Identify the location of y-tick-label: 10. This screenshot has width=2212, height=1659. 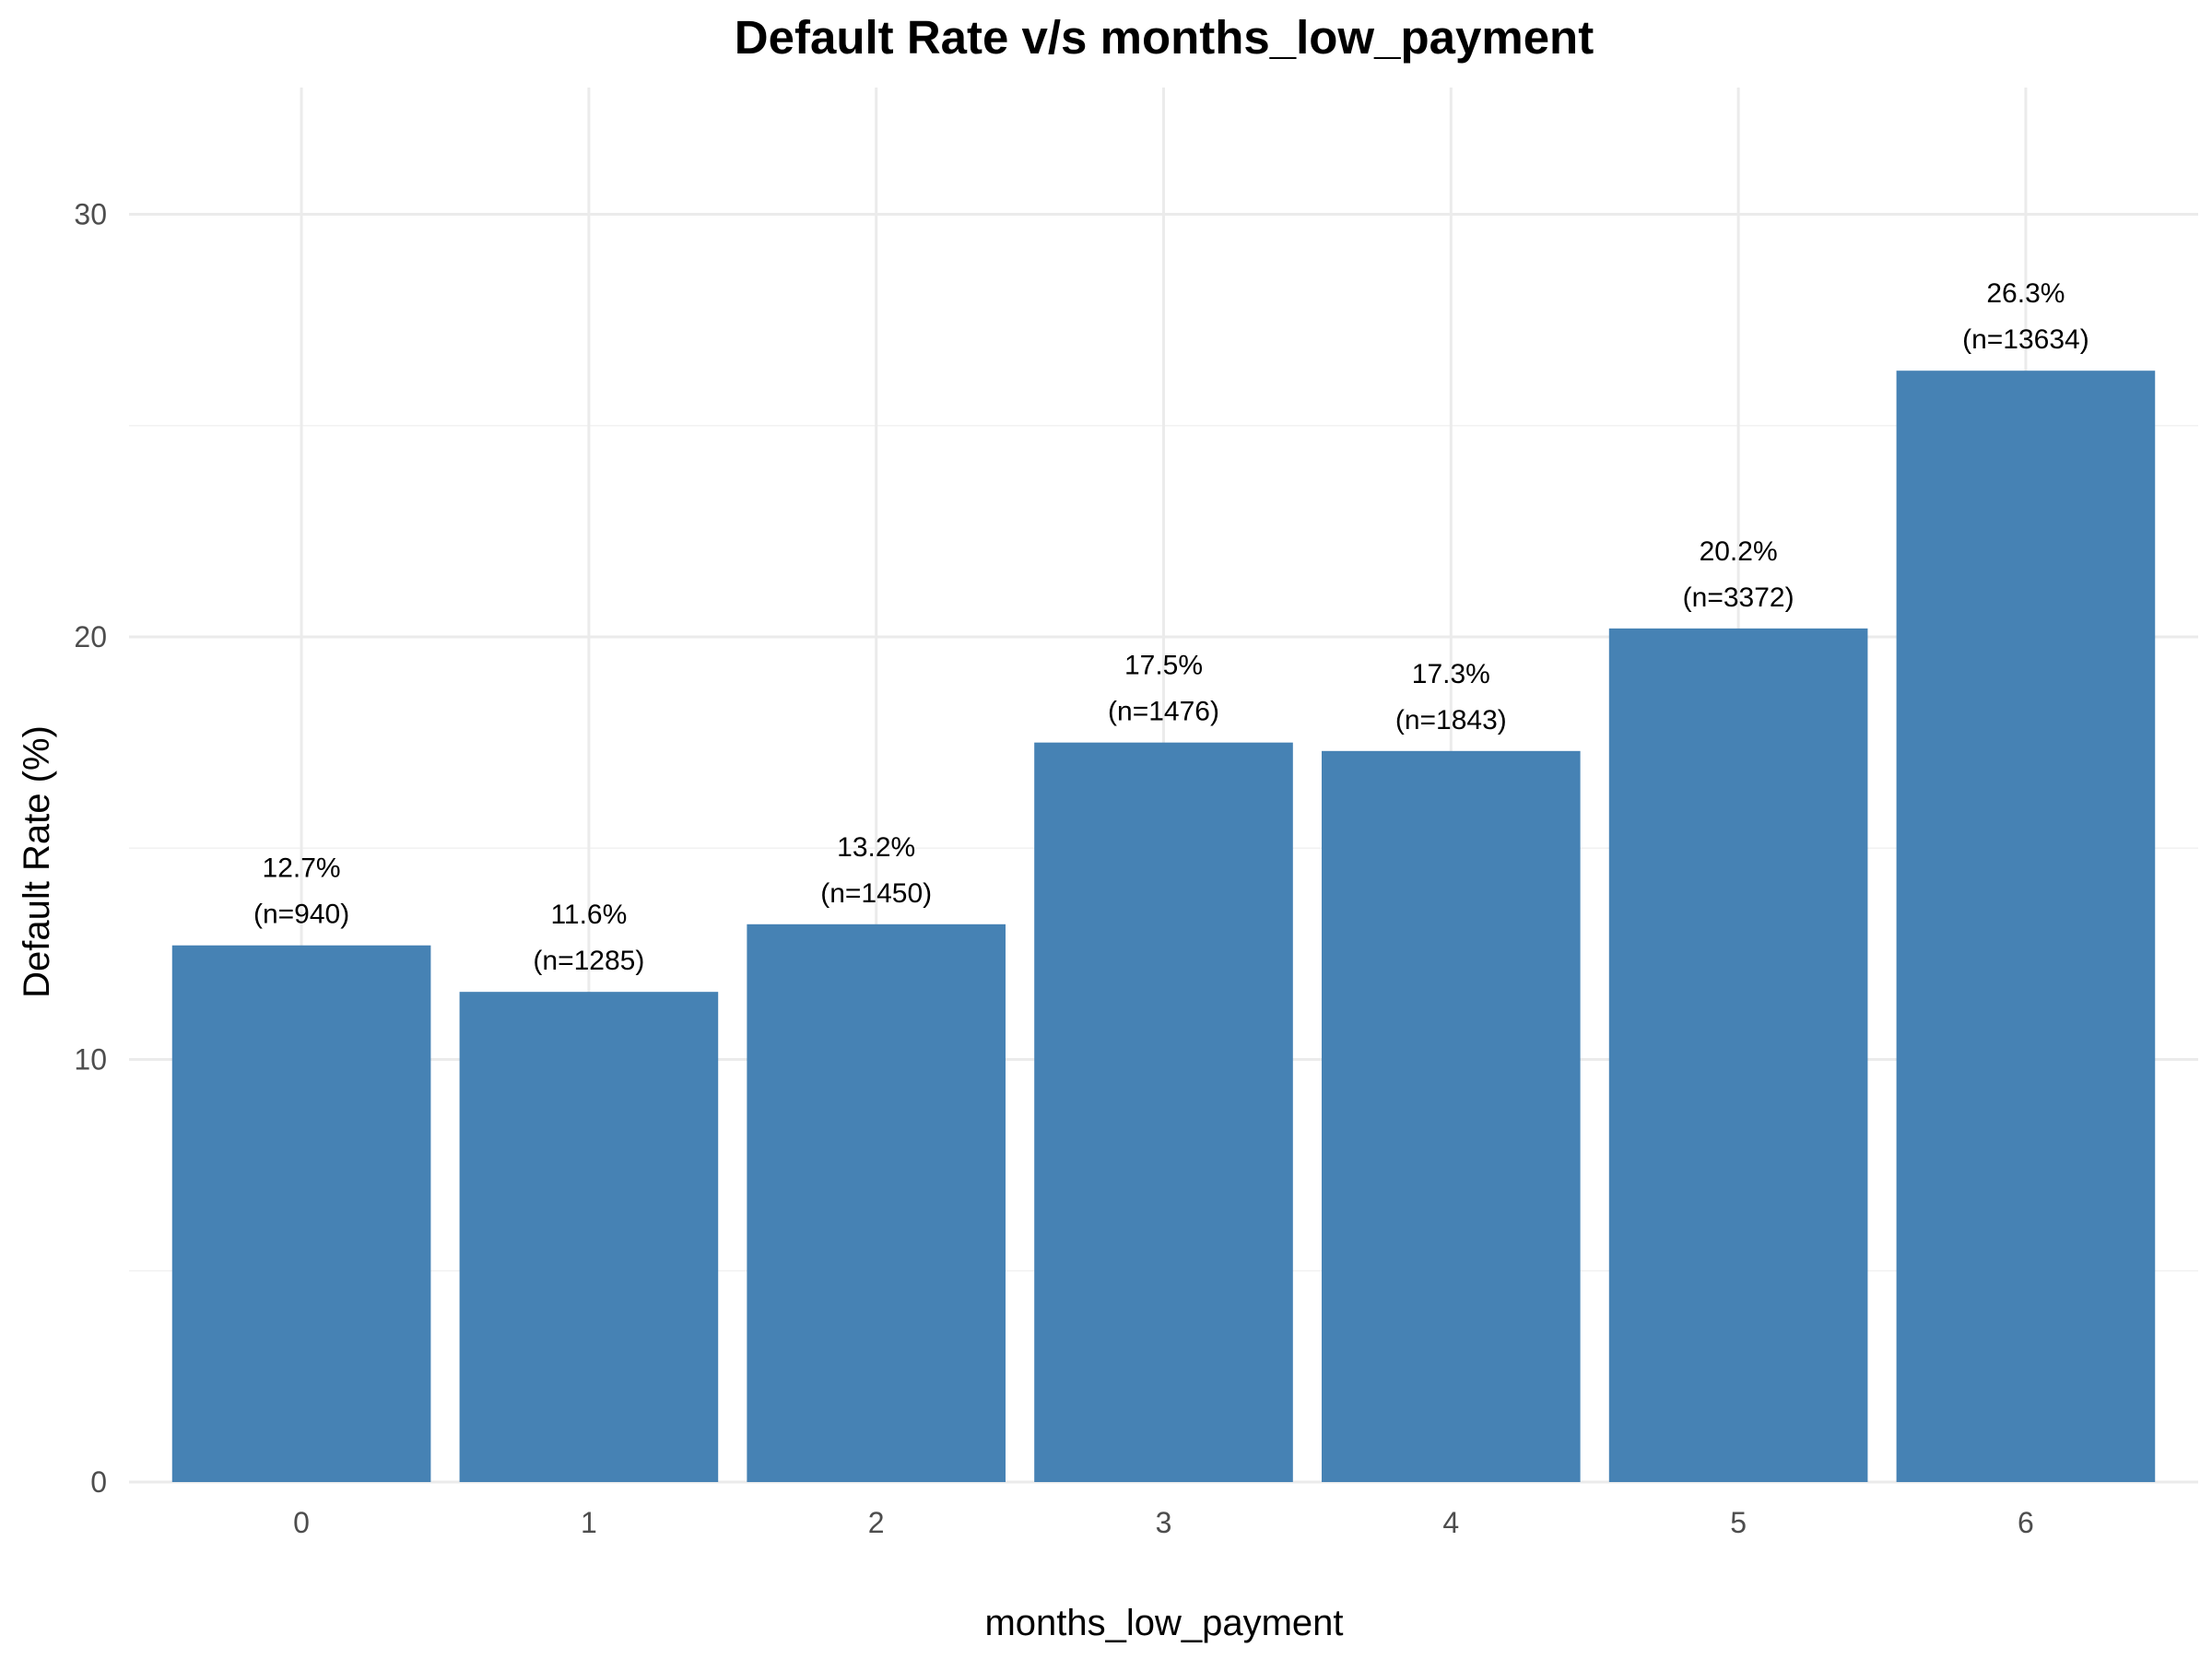
(90, 1060).